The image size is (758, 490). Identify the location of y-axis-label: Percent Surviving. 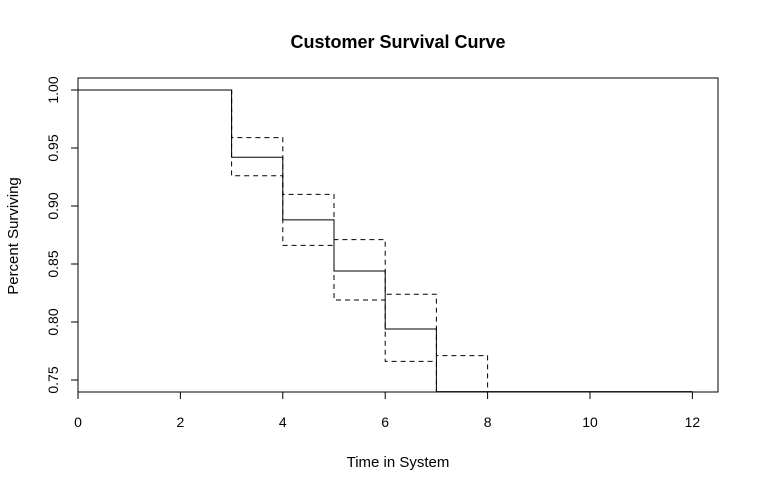
(13, 236).